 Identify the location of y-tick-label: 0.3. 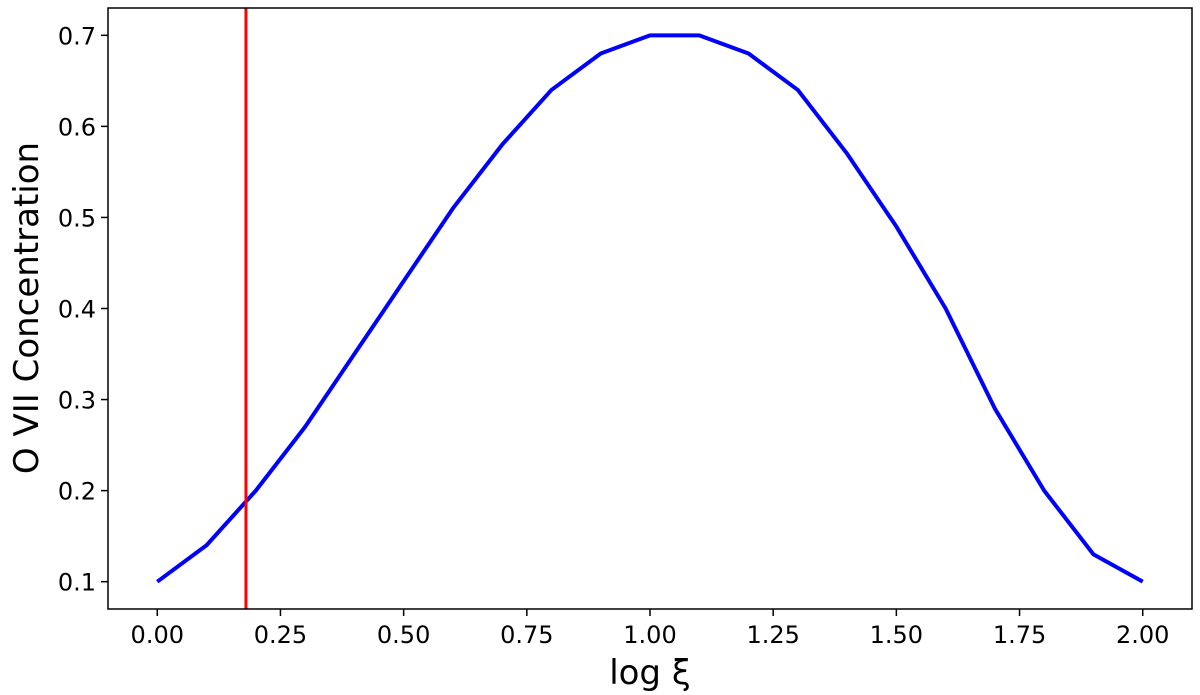
(77, 401).